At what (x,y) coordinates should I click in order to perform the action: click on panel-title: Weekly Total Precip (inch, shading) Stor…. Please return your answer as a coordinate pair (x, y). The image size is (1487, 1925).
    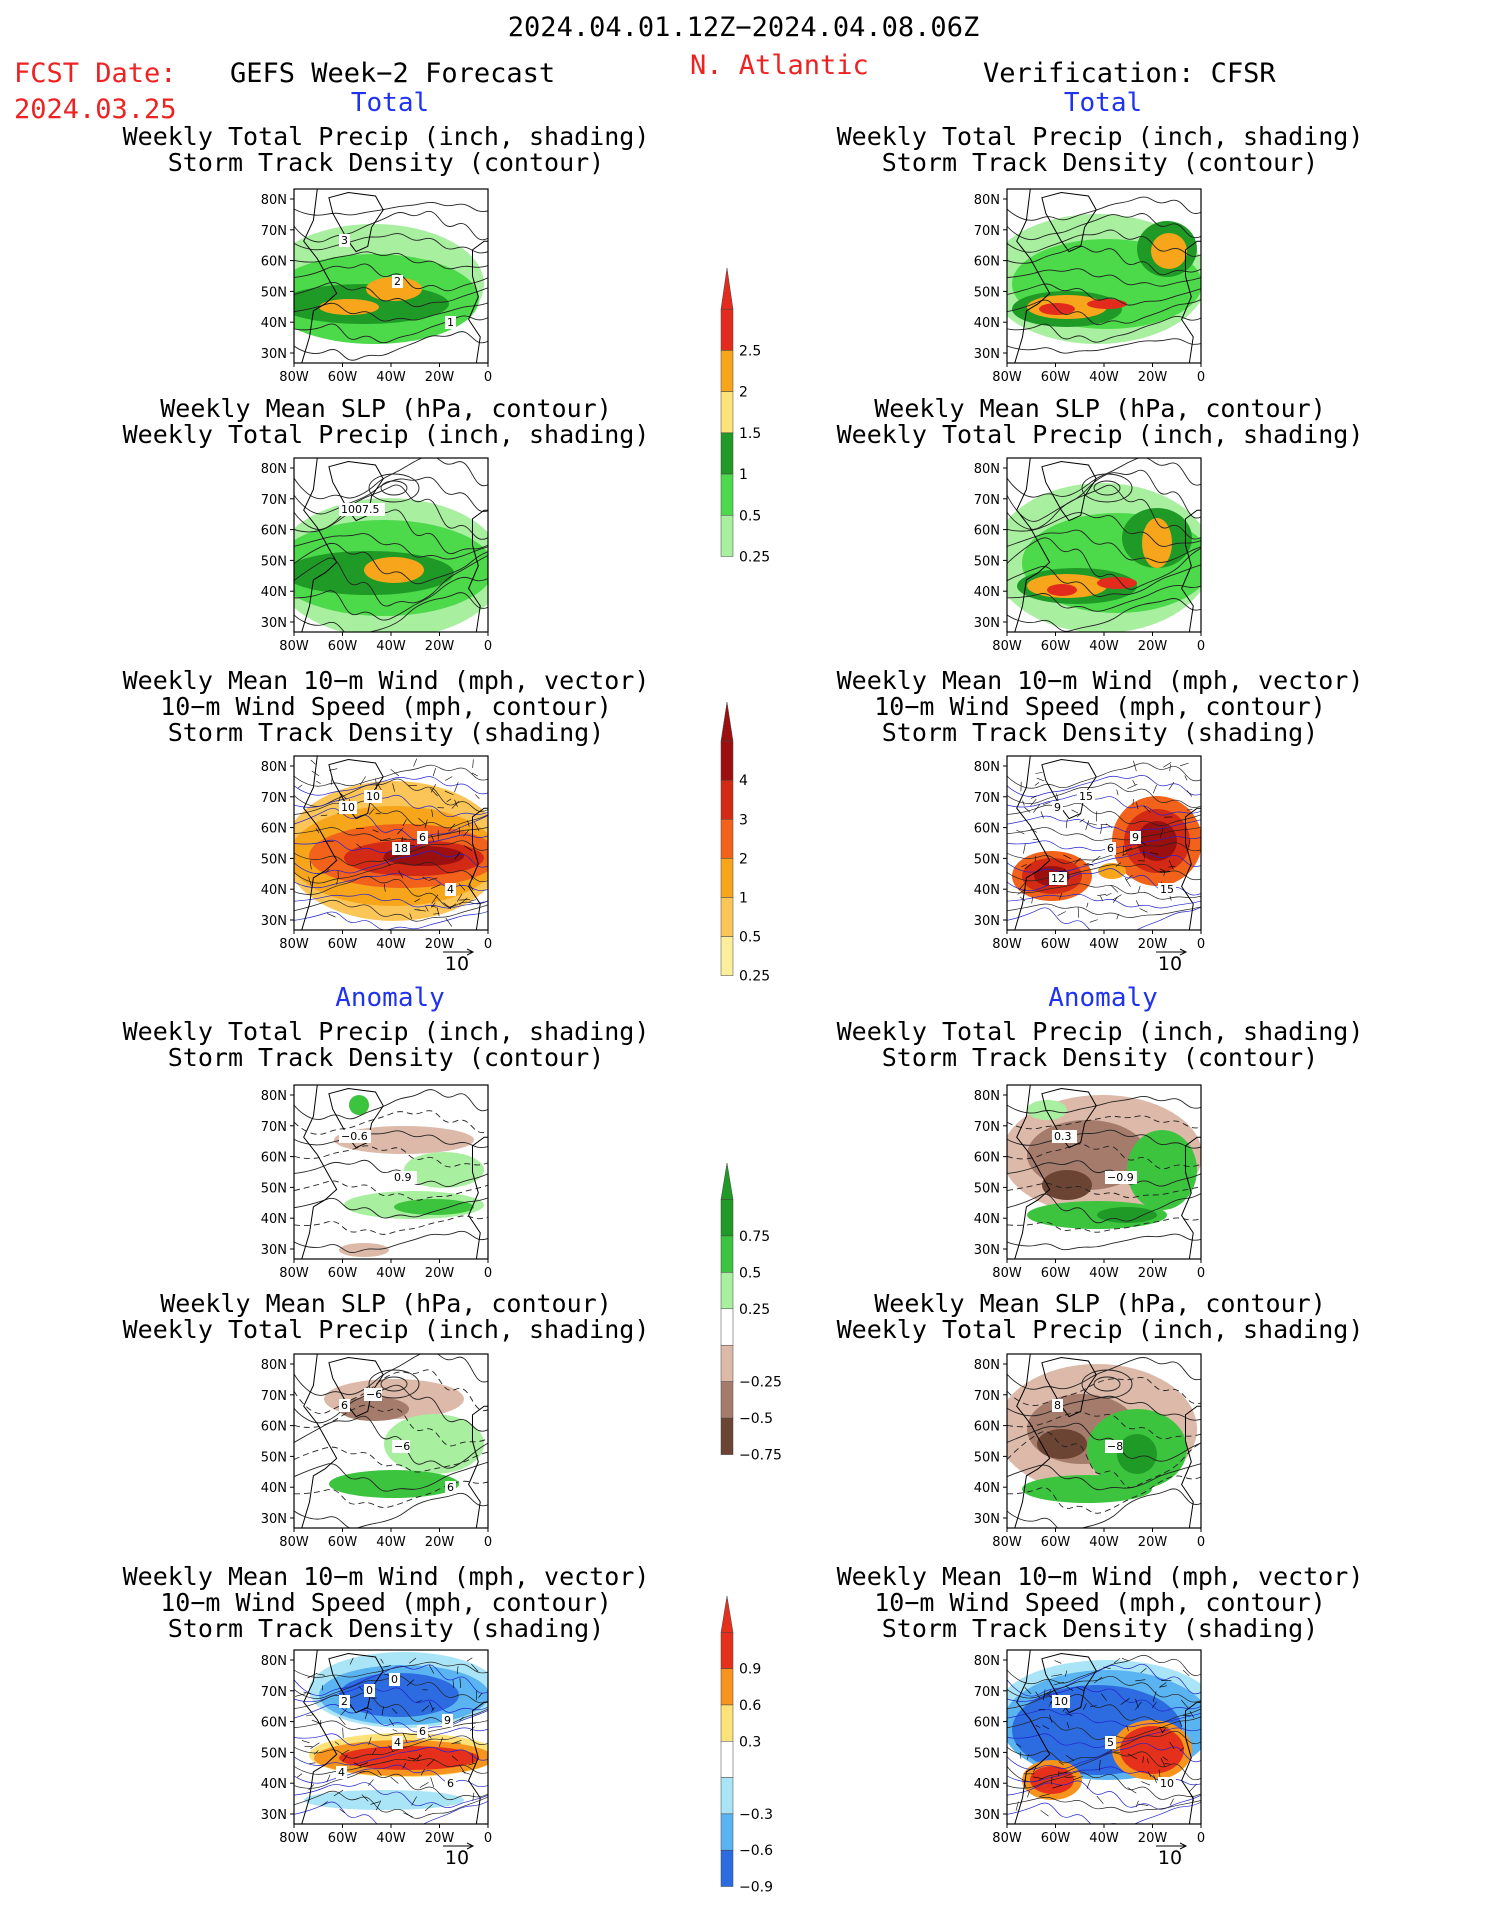
    Looking at the image, I should click on (1100, 1044).